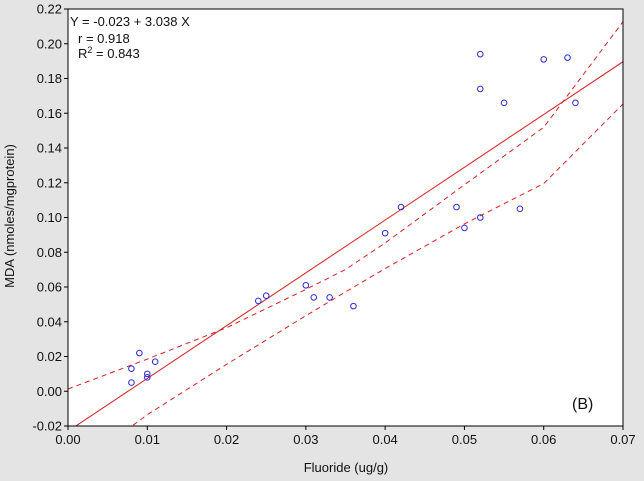 This screenshot has height=481, width=644. I want to click on x-axis-ticks: 0.00 0.01 0.02 0.03 0.04 0.05 0.06 0.07, so click(345, 436).